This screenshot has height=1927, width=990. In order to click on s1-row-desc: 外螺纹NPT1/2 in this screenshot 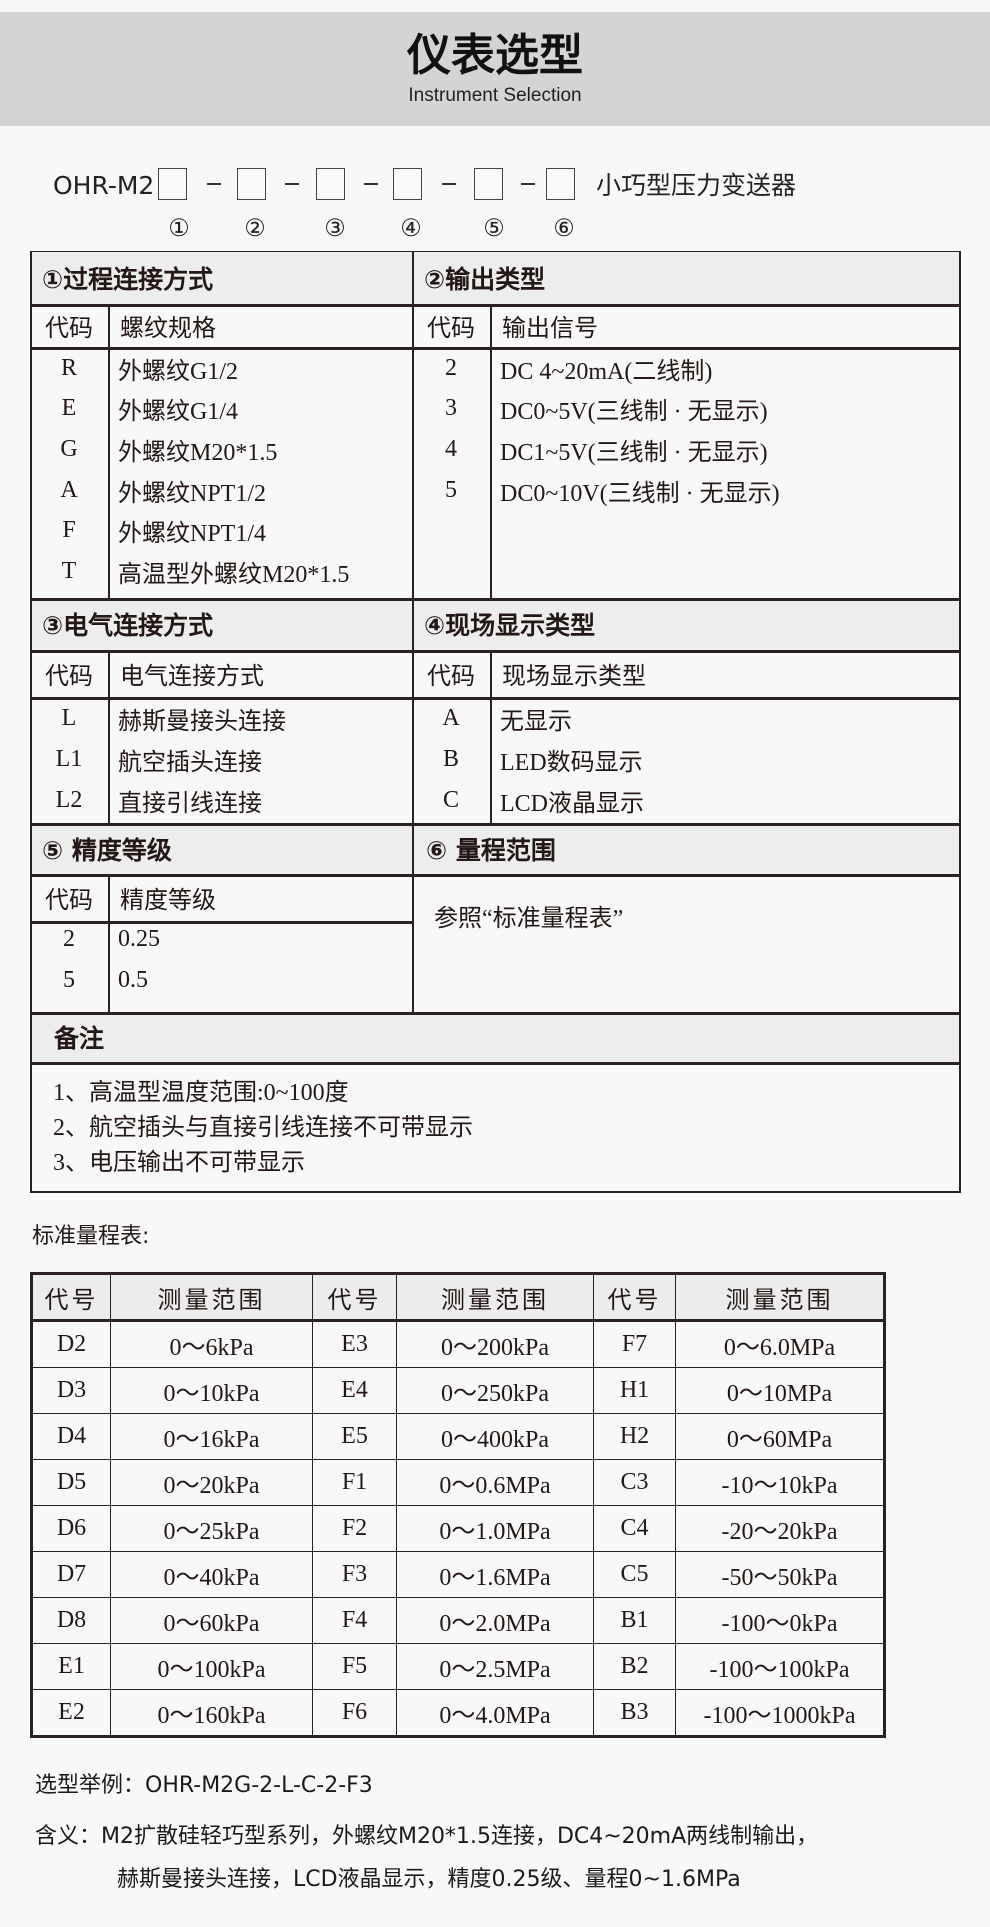, I will do `click(192, 493)`.